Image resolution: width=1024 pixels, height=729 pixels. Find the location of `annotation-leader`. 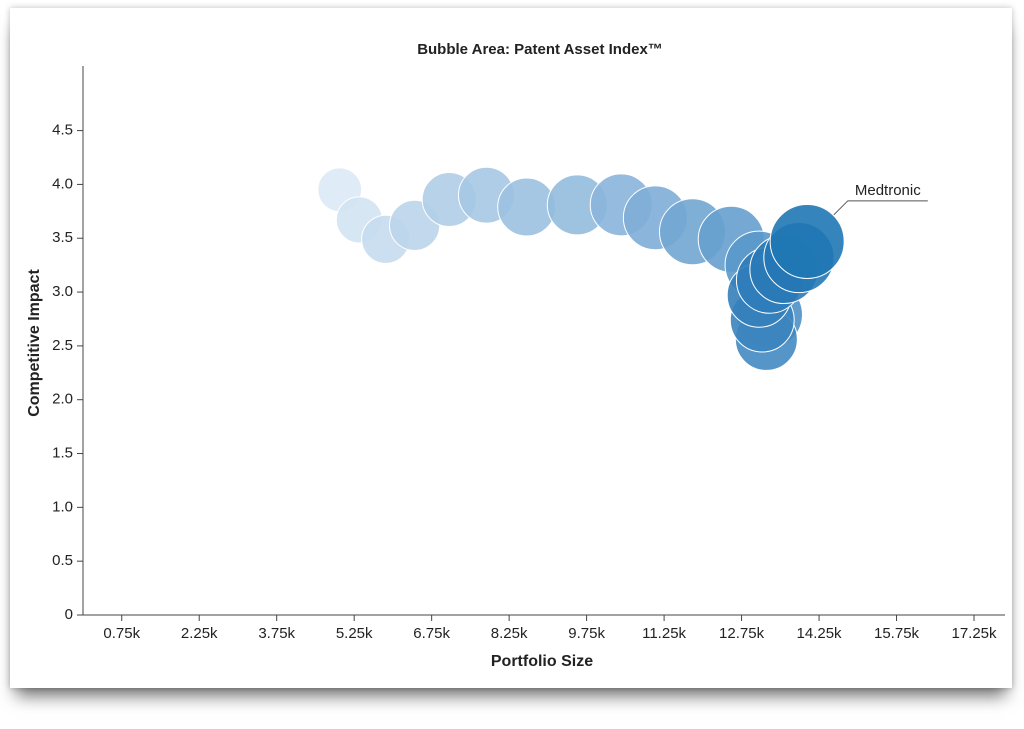

annotation-leader is located at coordinates (880, 208).